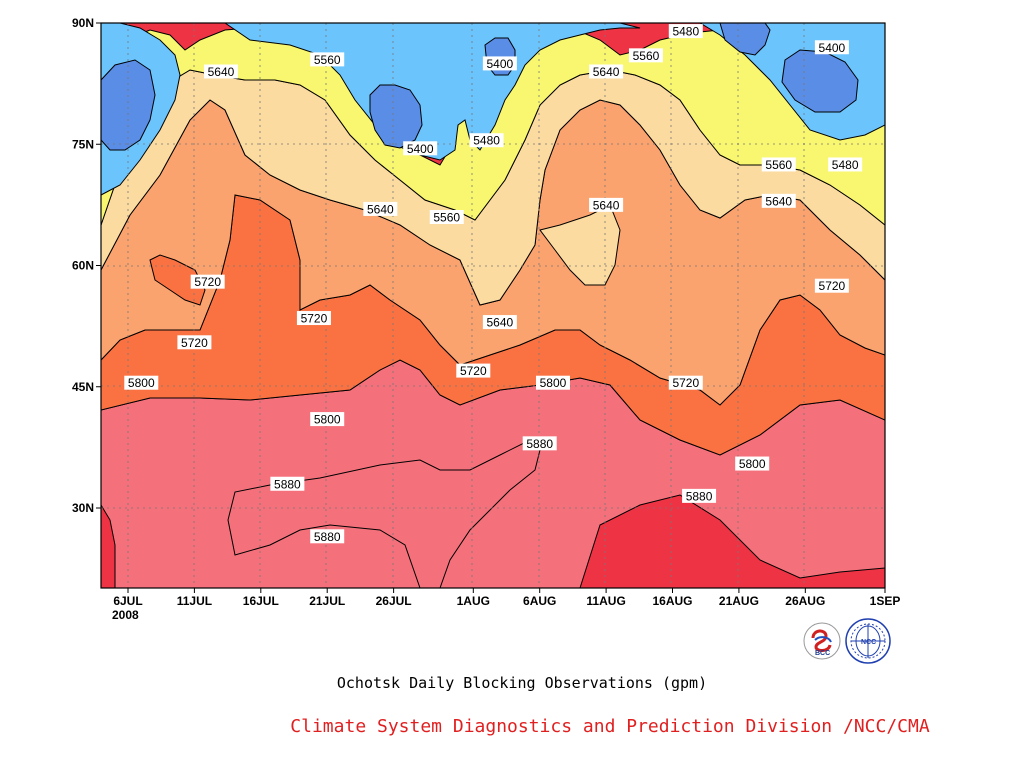  What do you see at coordinates (108, 546) in the screenshot?
I see `band-gt-5880-left` at bounding box center [108, 546].